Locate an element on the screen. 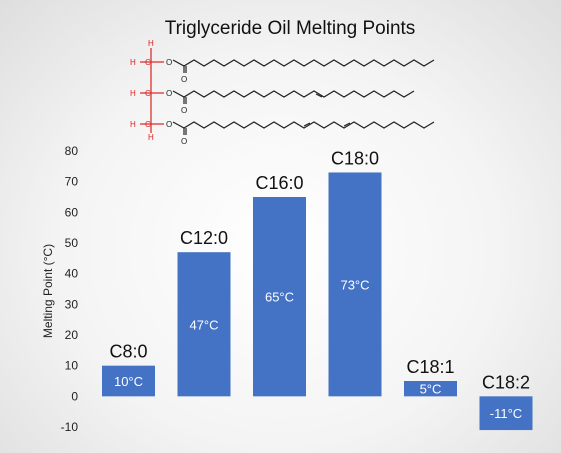  y-tick-label: 50 is located at coordinates (72, 243).